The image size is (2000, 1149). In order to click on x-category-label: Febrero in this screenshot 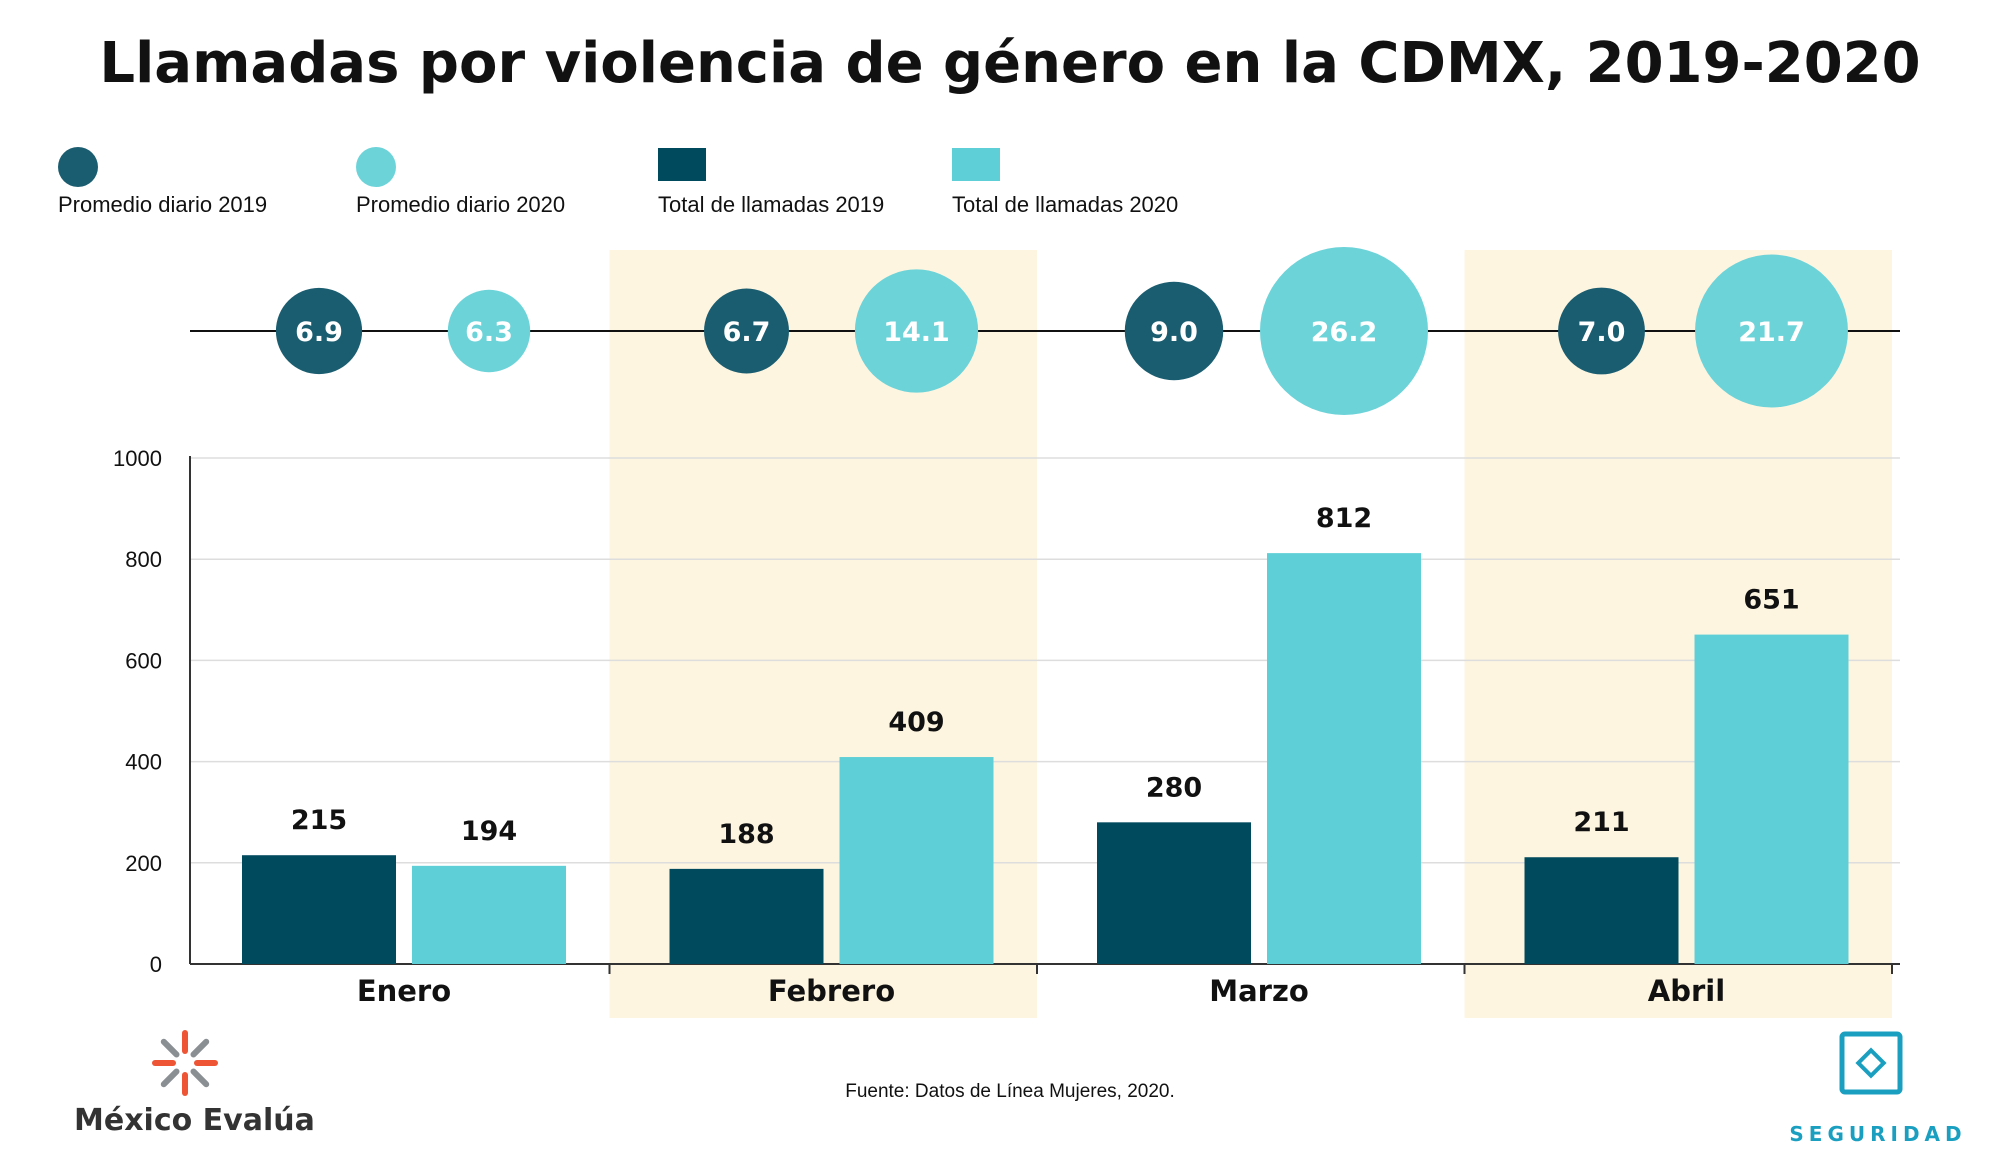, I will do `click(831, 991)`.